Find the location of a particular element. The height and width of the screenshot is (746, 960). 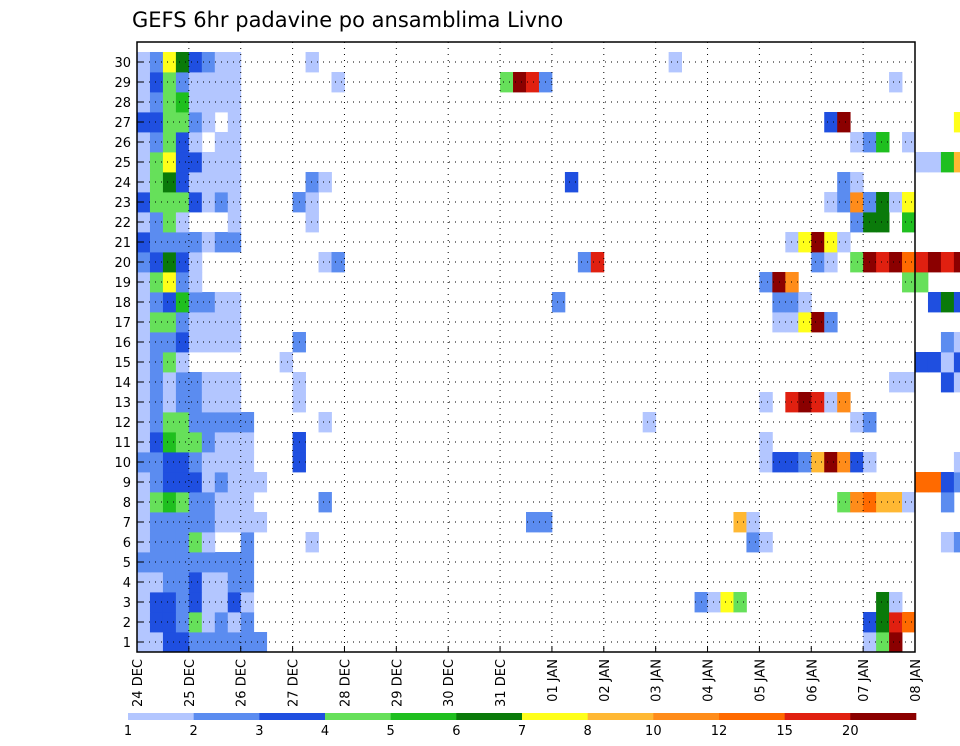

y-tick-label: 24 is located at coordinates (122, 183).